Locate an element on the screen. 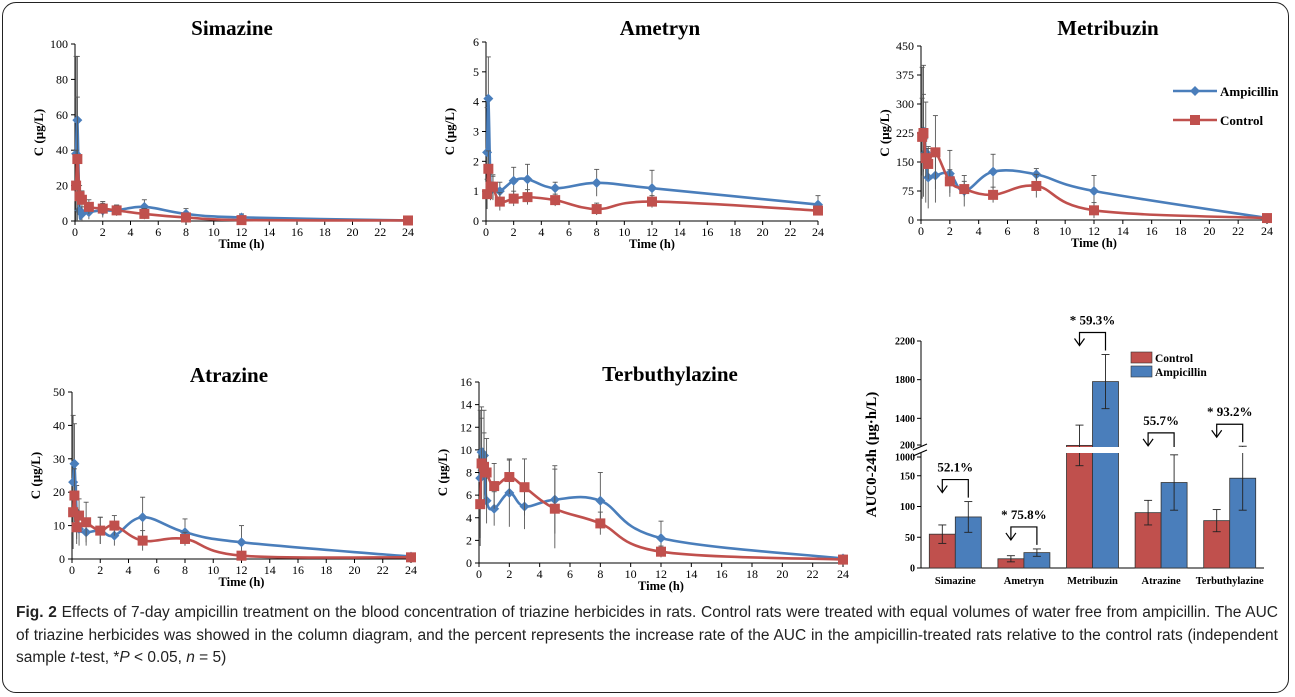 The width and height of the screenshot is (1295, 697). y-tick-label: 2 is located at coordinates (469, 540).